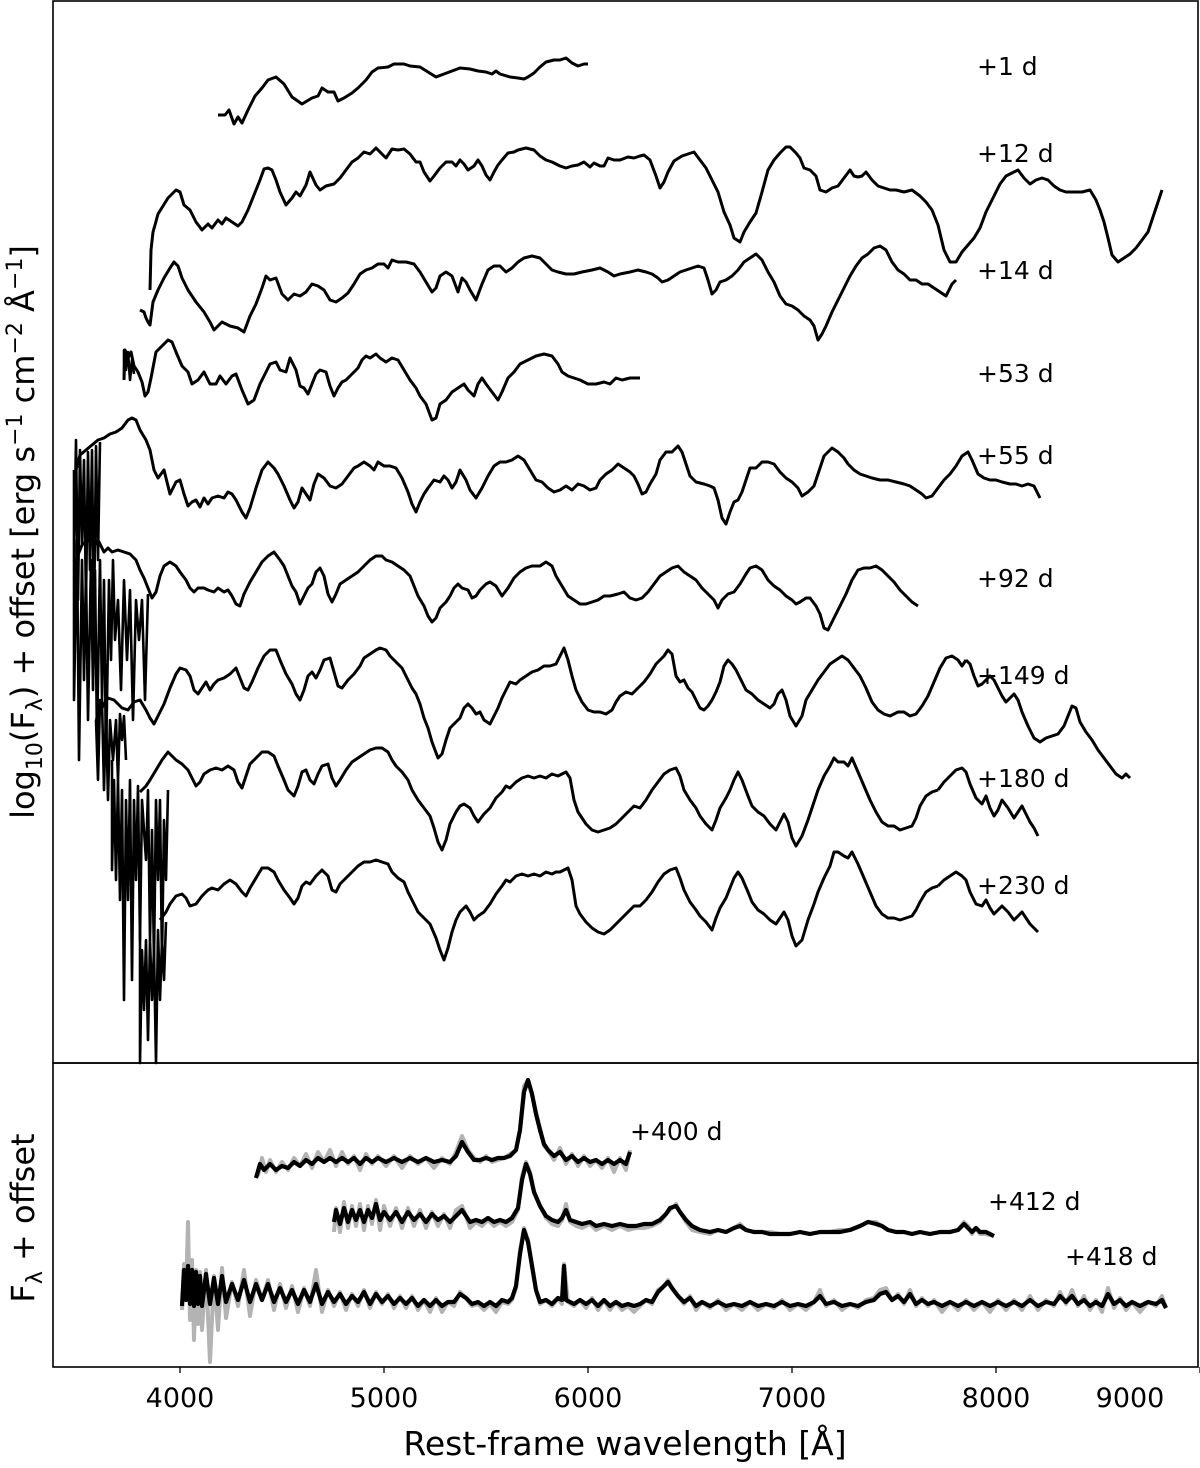  Describe the element at coordinates (381, 380) in the screenshot. I see `spectrum-53d` at that location.